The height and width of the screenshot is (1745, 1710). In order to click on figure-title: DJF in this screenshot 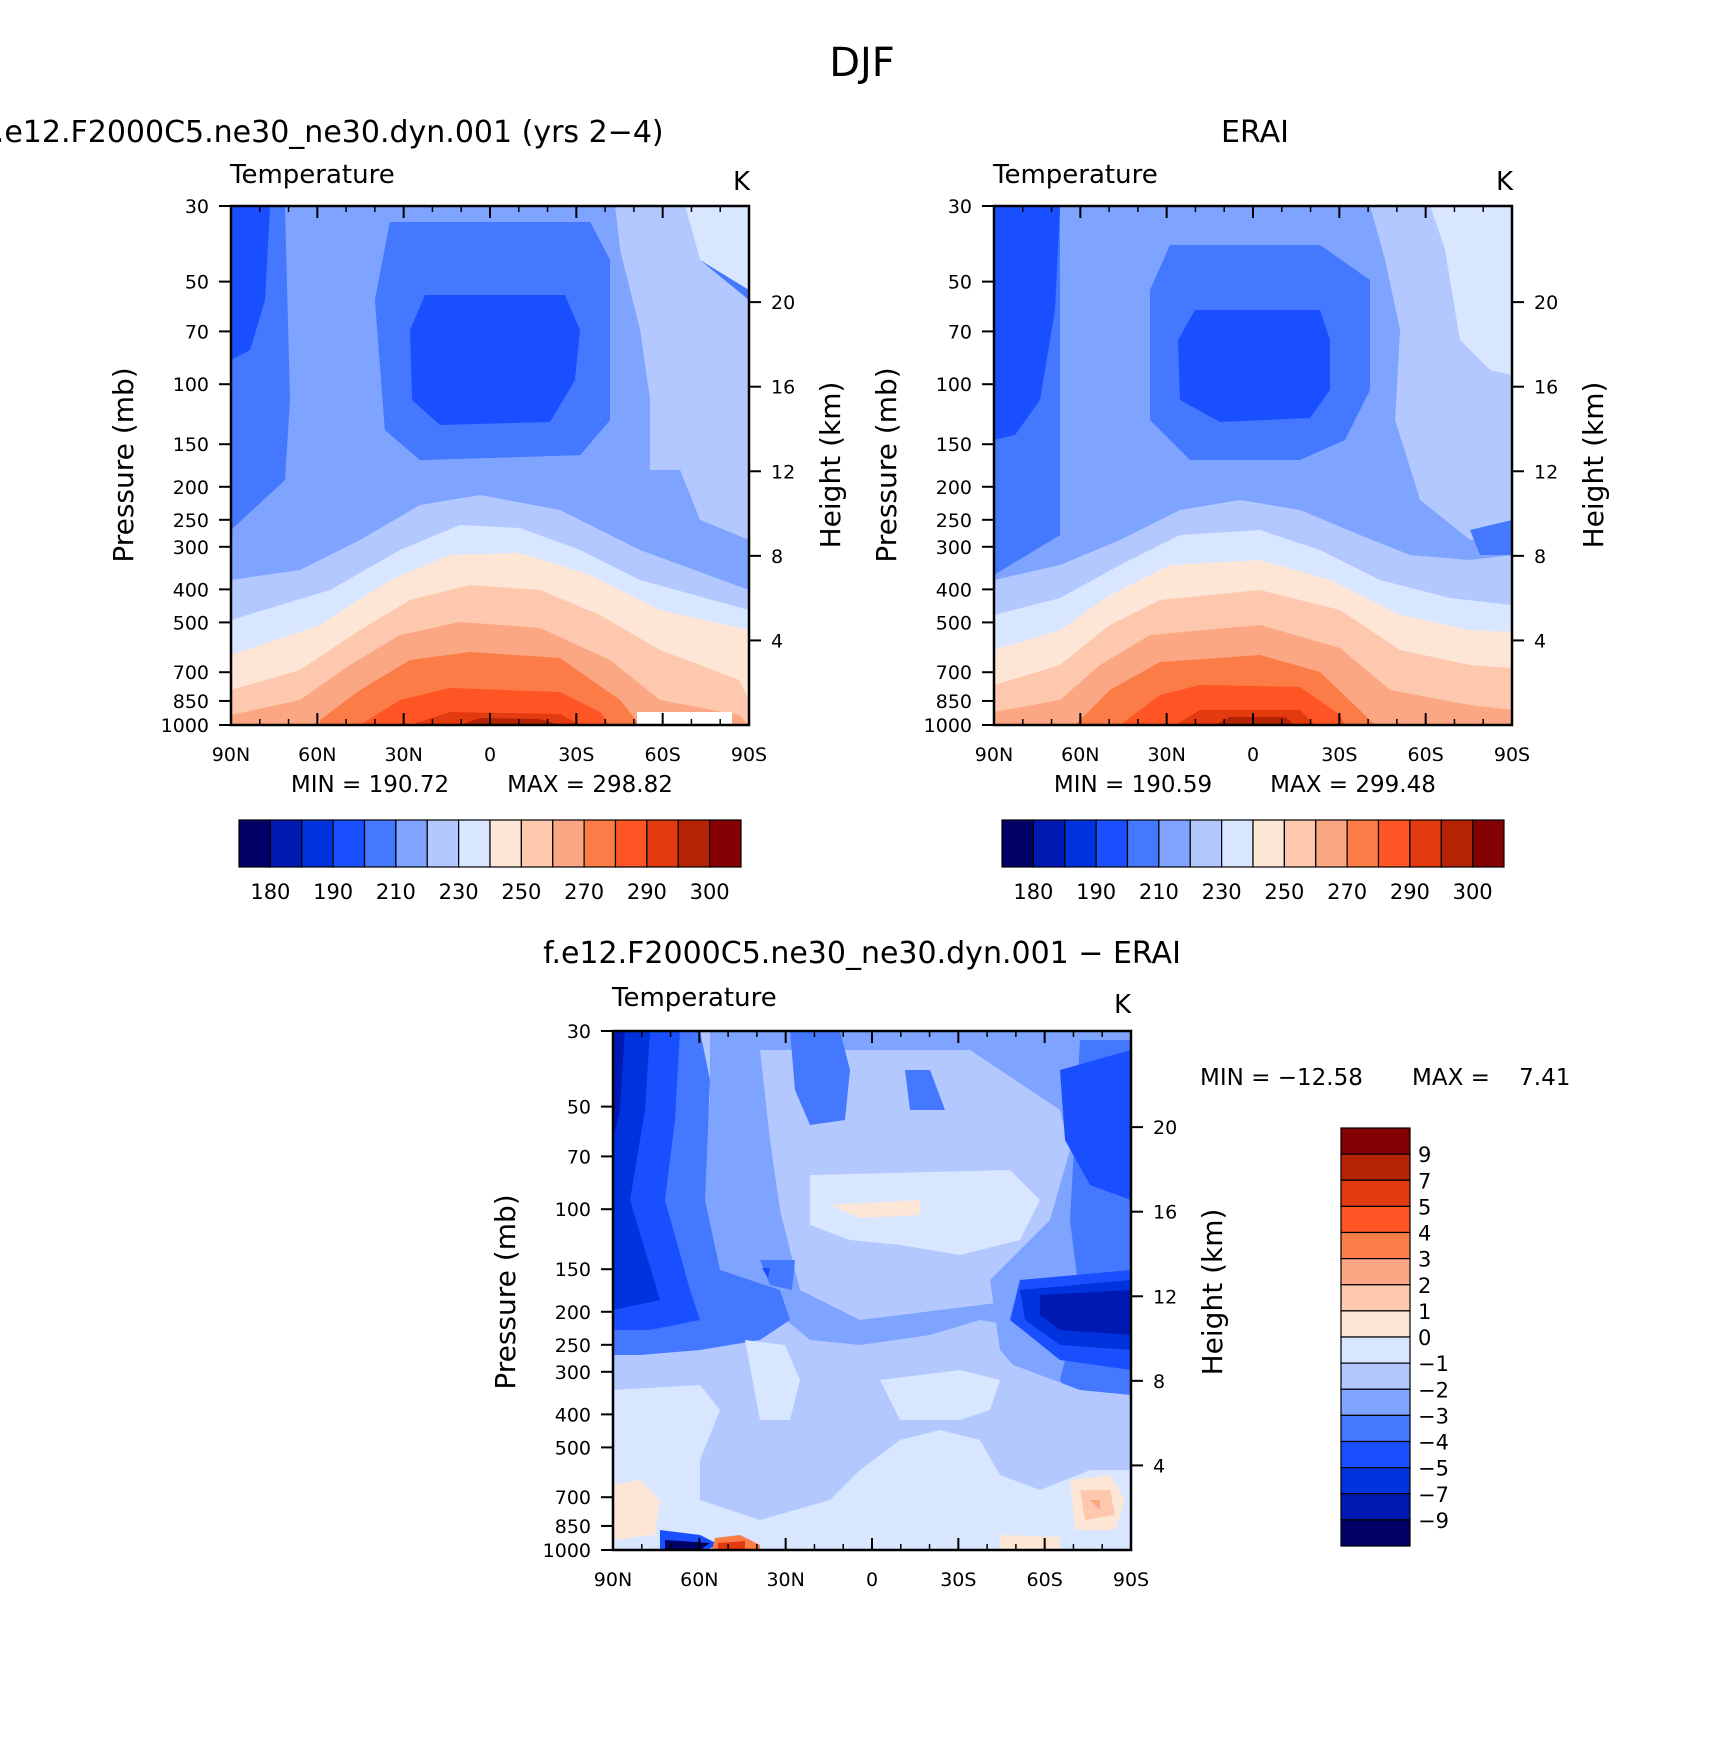, I will do `click(862, 63)`.